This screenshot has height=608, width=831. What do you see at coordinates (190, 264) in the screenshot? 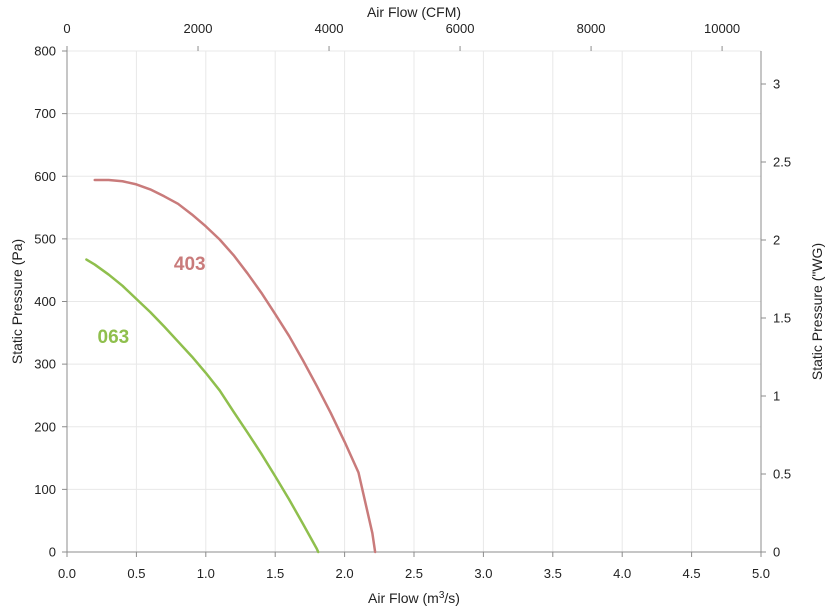
I see `series-label-403: 403` at bounding box center [190, 264].